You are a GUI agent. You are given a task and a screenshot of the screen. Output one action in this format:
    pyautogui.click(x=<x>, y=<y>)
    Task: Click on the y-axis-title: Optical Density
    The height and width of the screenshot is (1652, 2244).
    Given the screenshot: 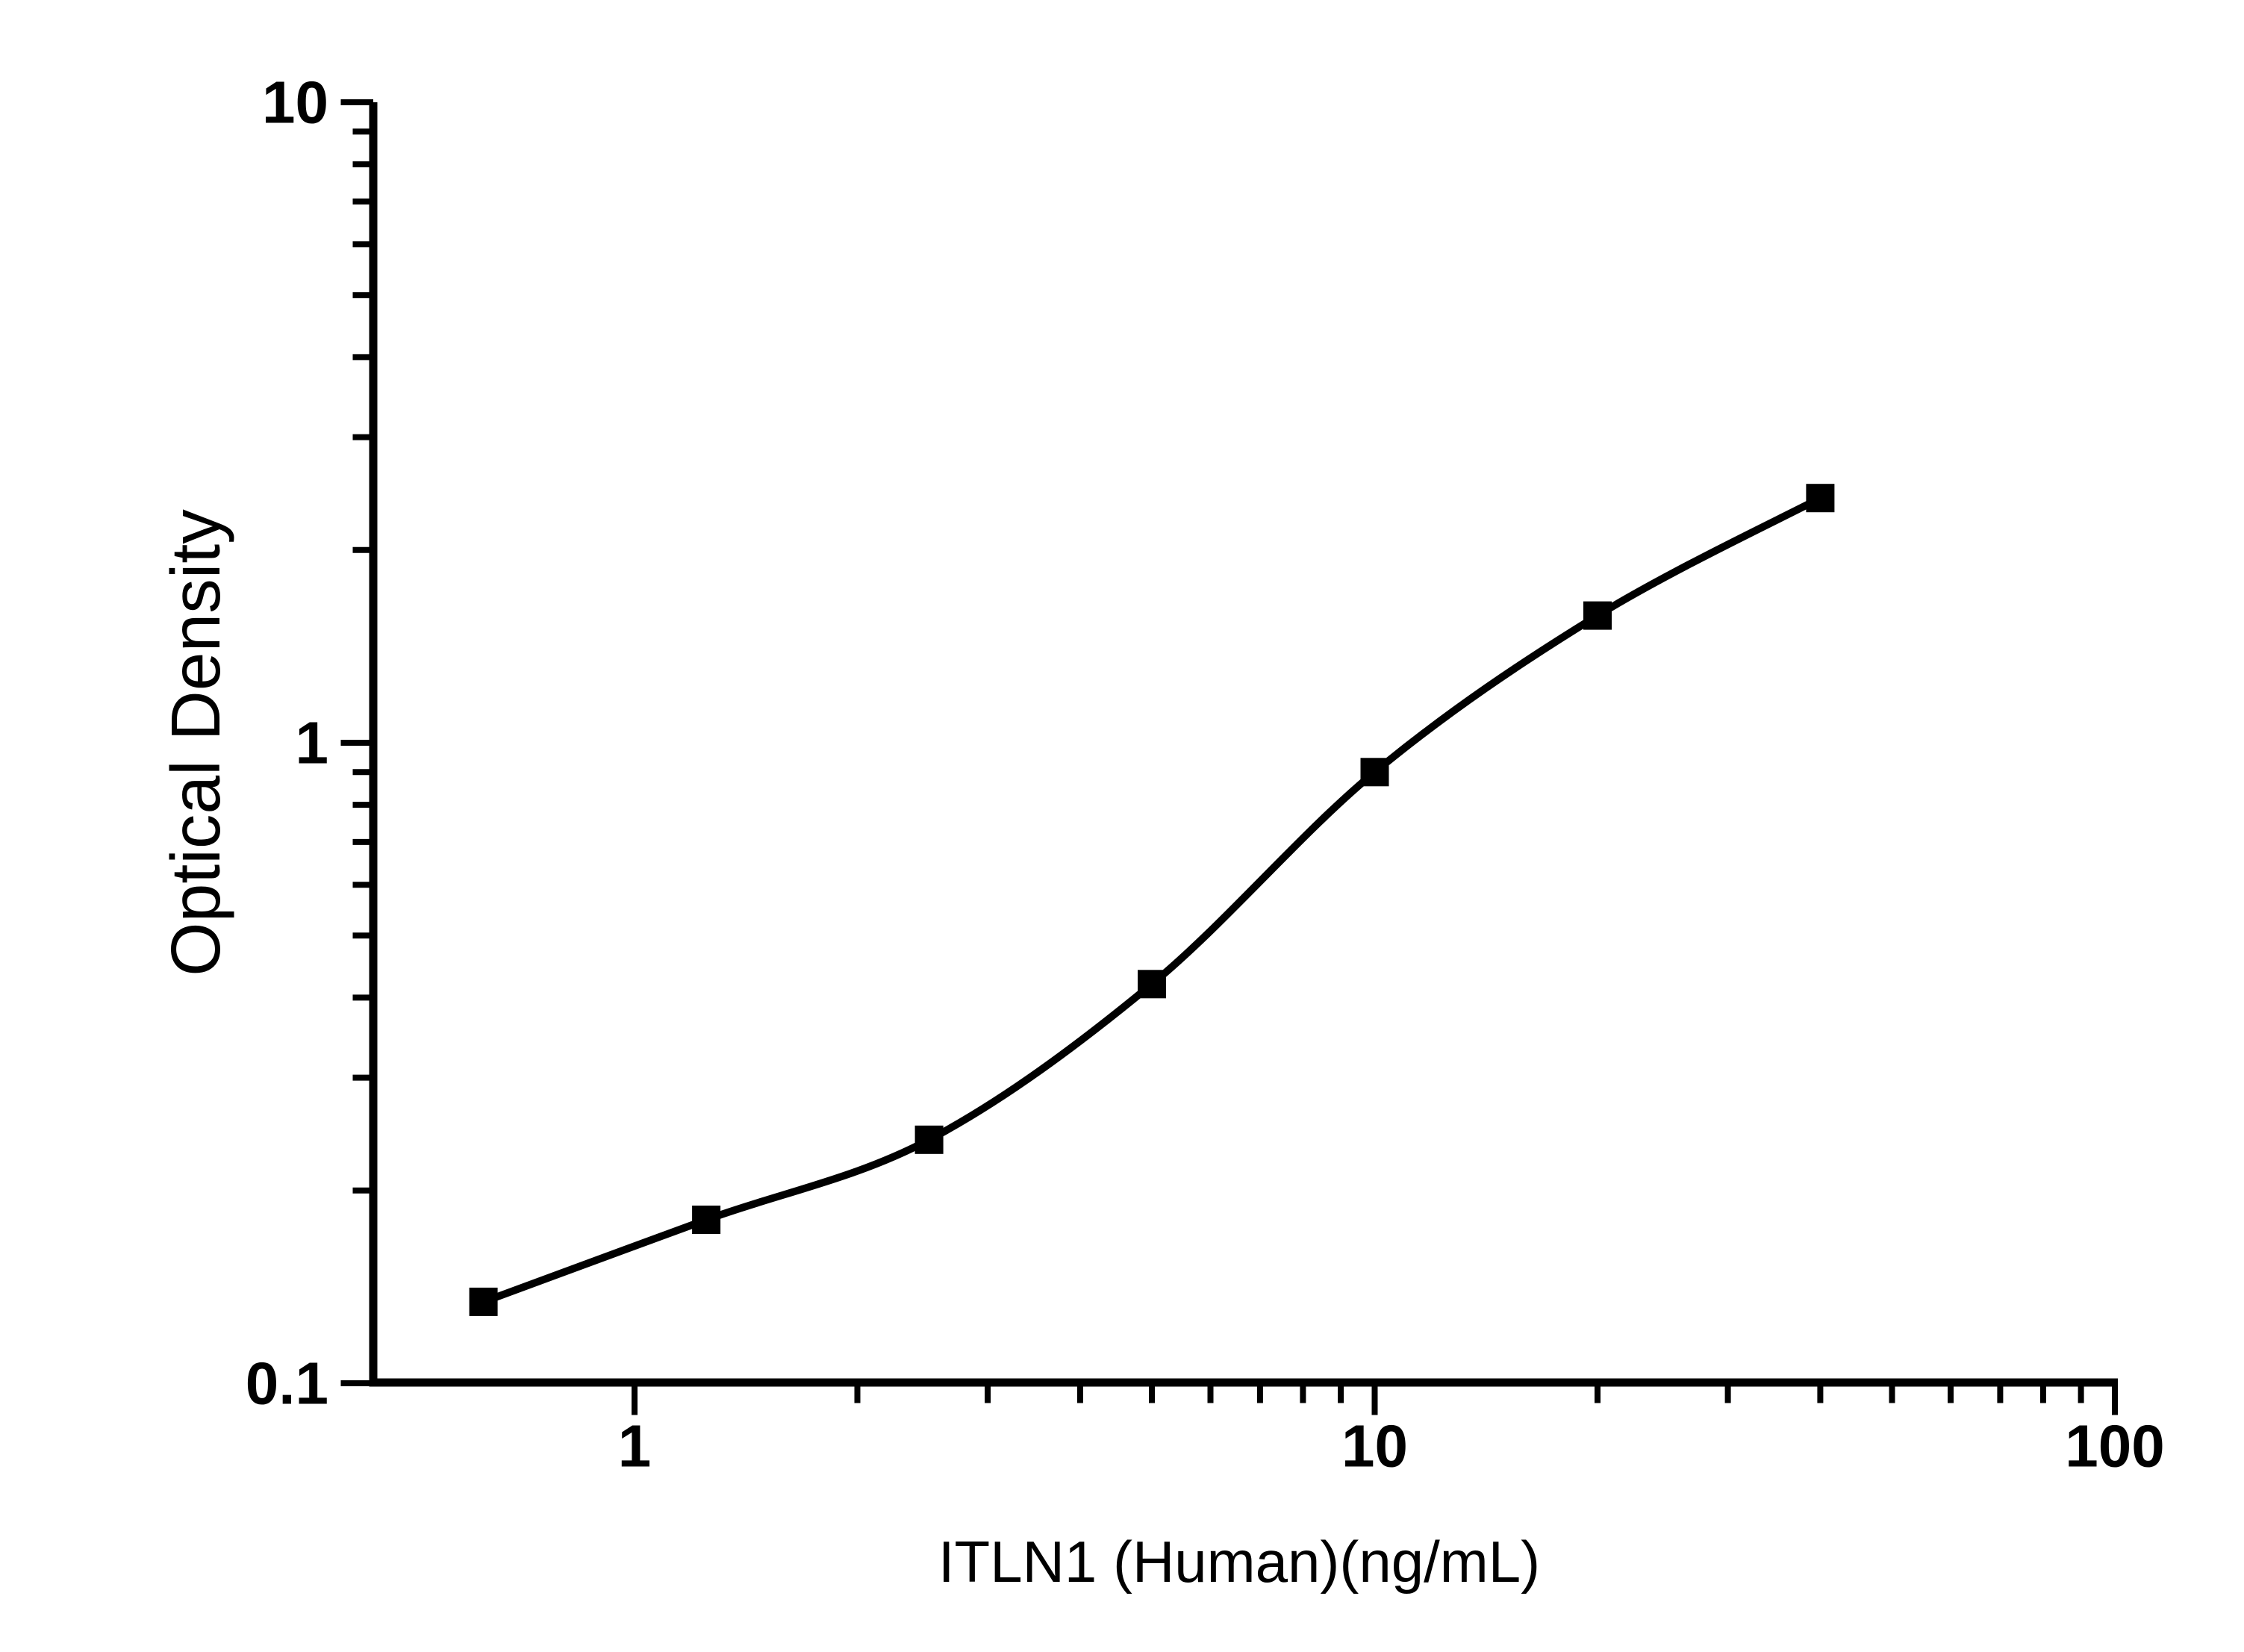 What is the action you would take?
    pyautogui.click(x=195, y=742)
    